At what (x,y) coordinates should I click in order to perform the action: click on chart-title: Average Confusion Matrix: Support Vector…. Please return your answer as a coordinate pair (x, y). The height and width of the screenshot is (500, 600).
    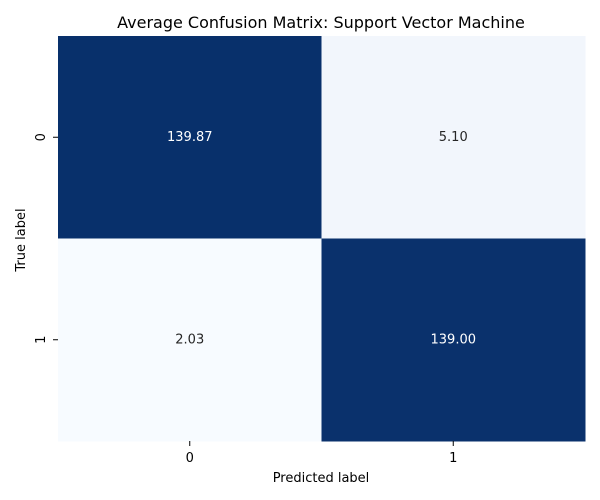
    Looking at the image, I should click on (321, 22).